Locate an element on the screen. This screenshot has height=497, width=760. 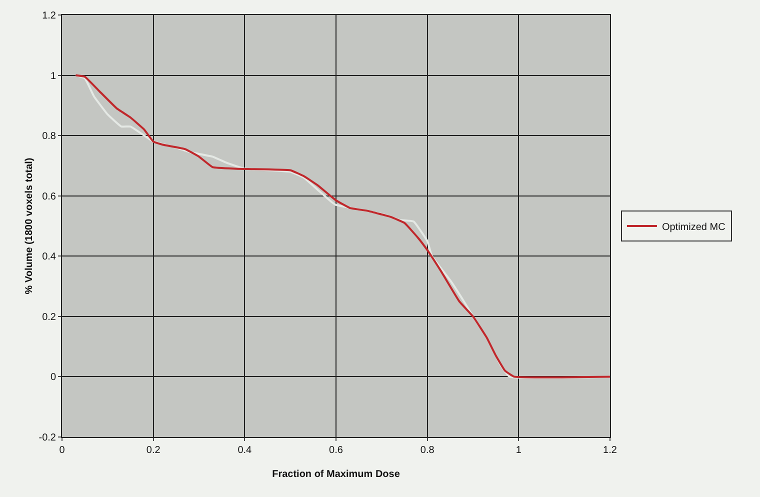
y-tick-label: 0.2 is located at coordinates (49, 317).